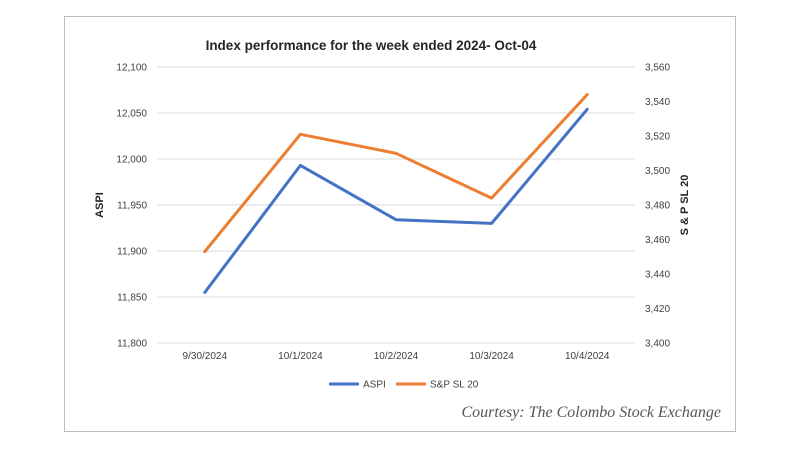 The image size is (800, 450). I want to click on legend-label: ASPI, so click(374, 385).